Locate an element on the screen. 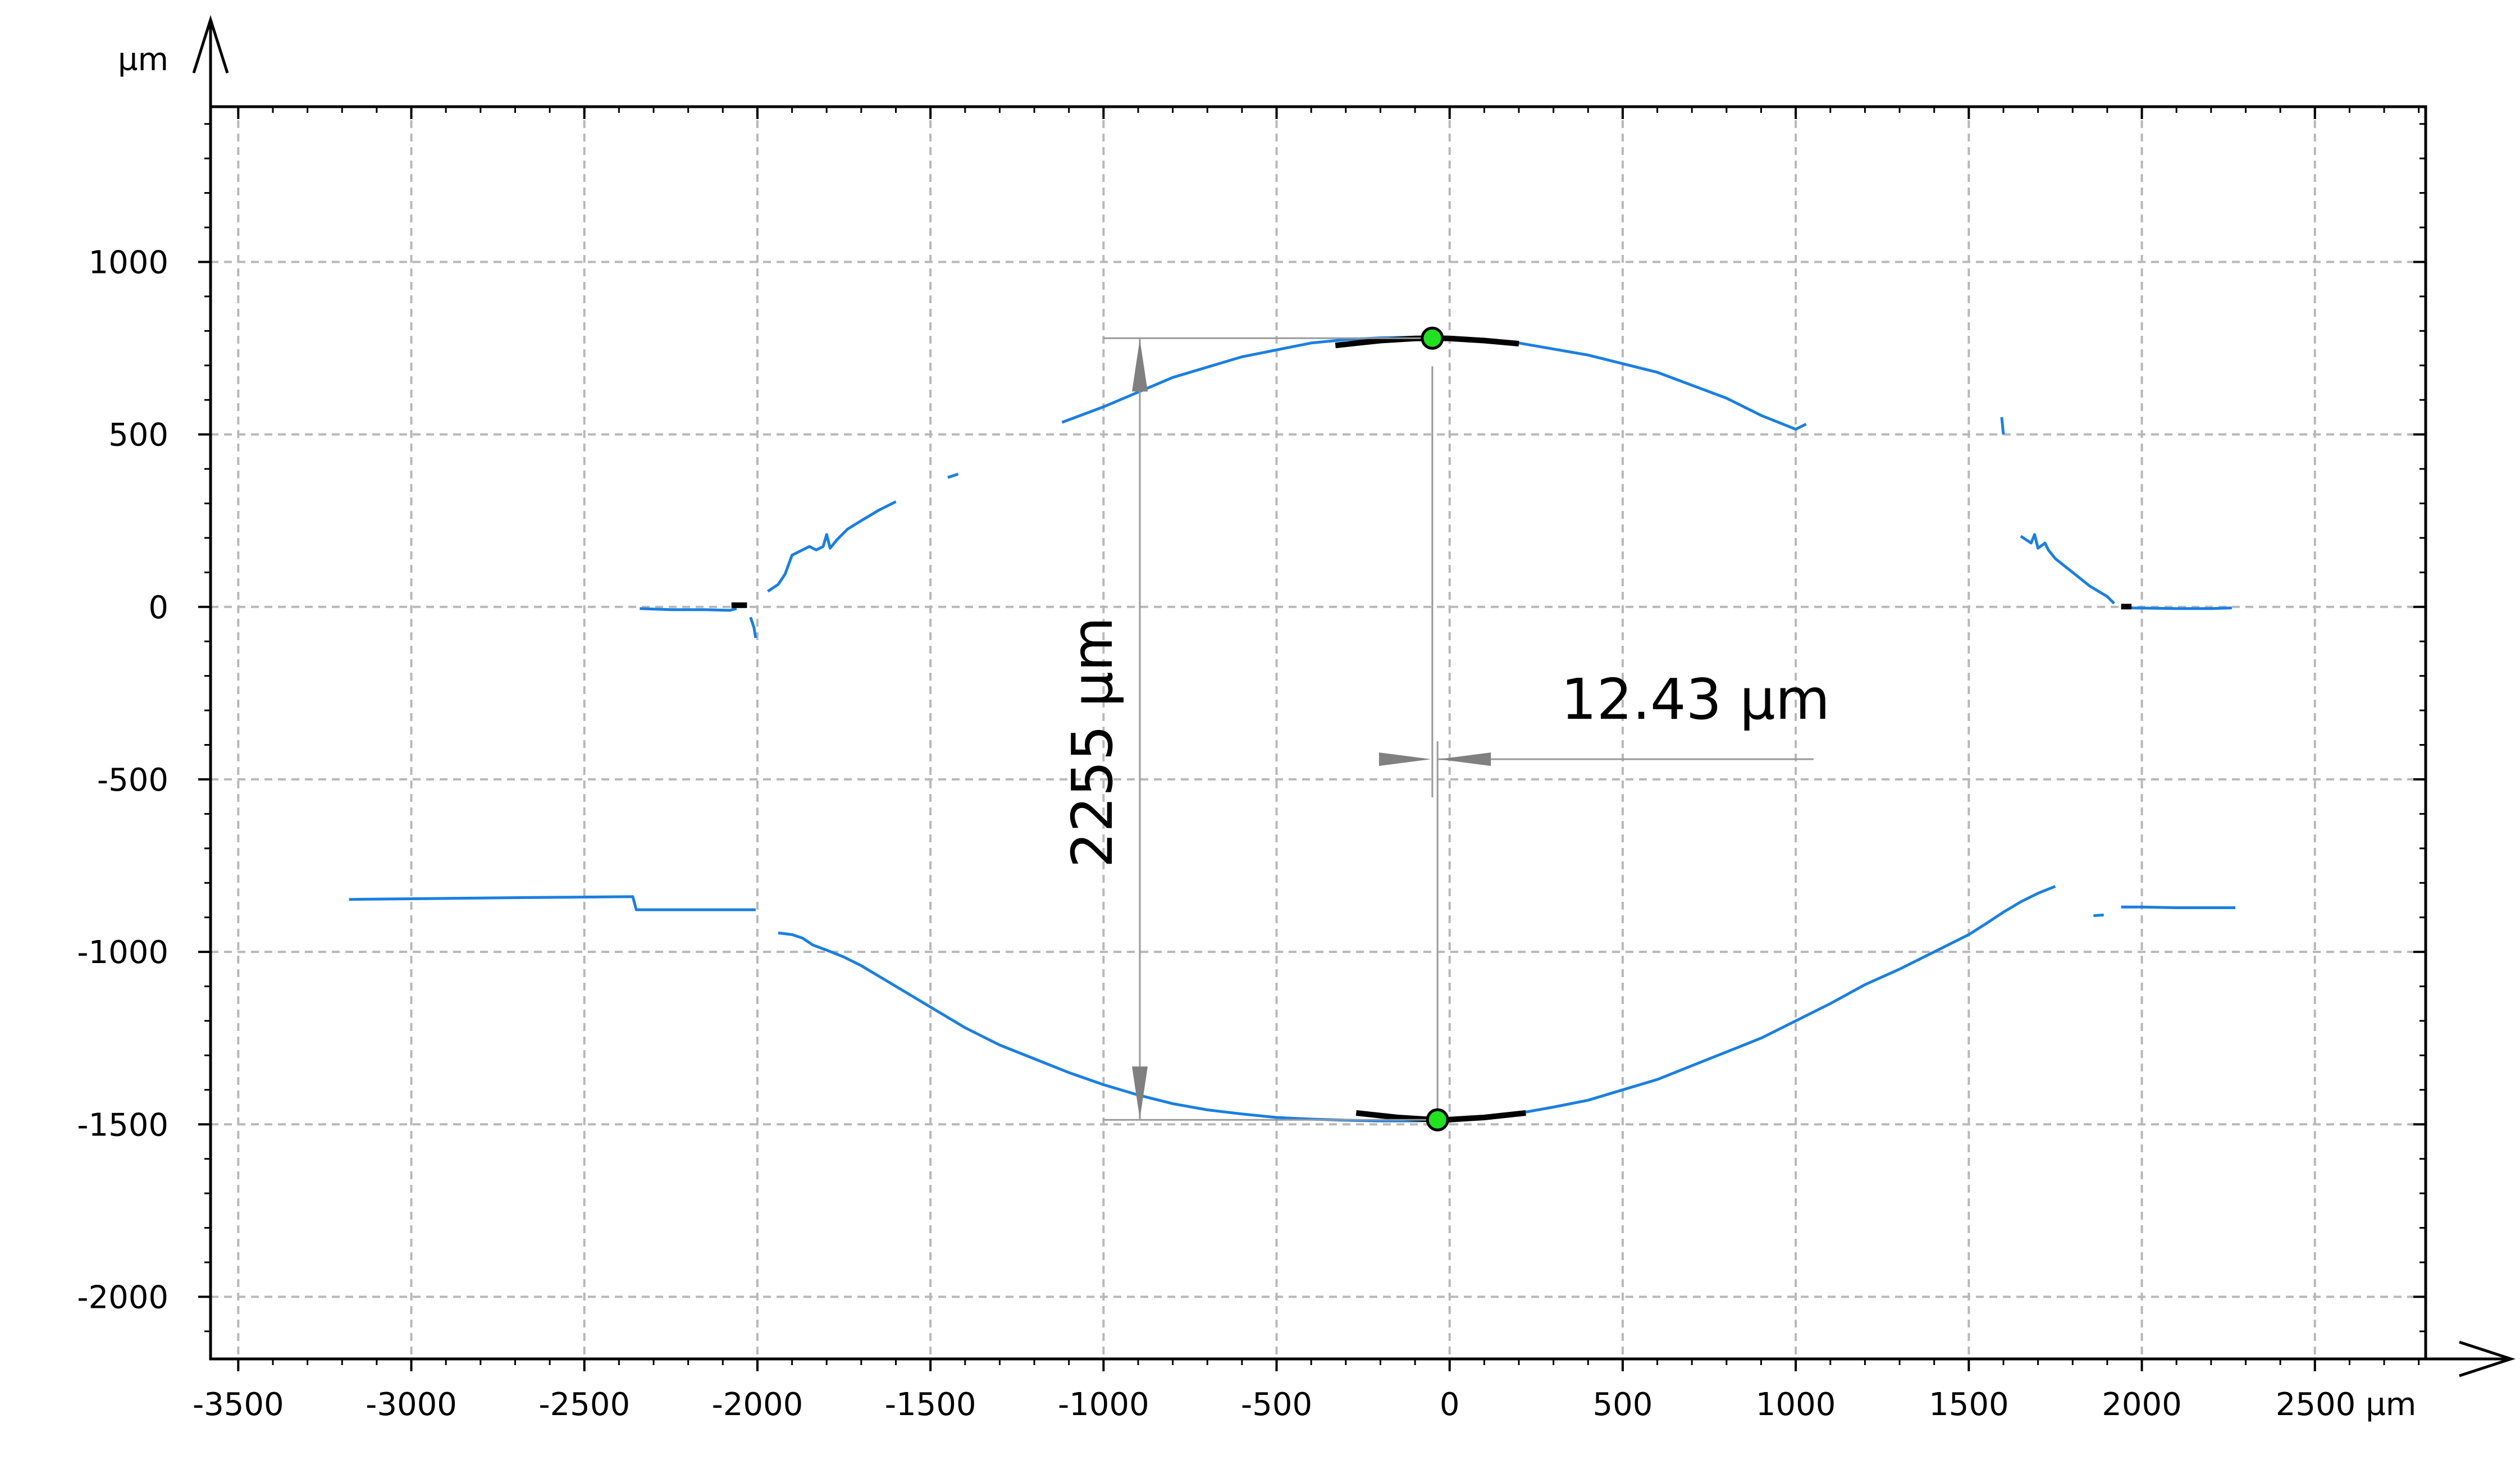 Image resolution: width=2520 pixels, height=1460 pixels. horizontal-distance-label: 12.43 µm is located at coordinates (1695, 699).